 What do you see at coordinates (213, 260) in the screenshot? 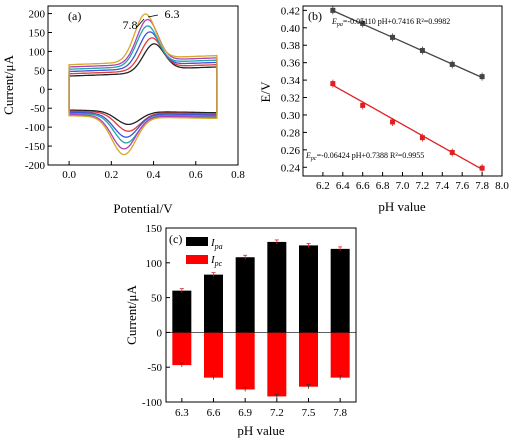
I see `legend-pc-name: I` at bounding box center [213, 260].